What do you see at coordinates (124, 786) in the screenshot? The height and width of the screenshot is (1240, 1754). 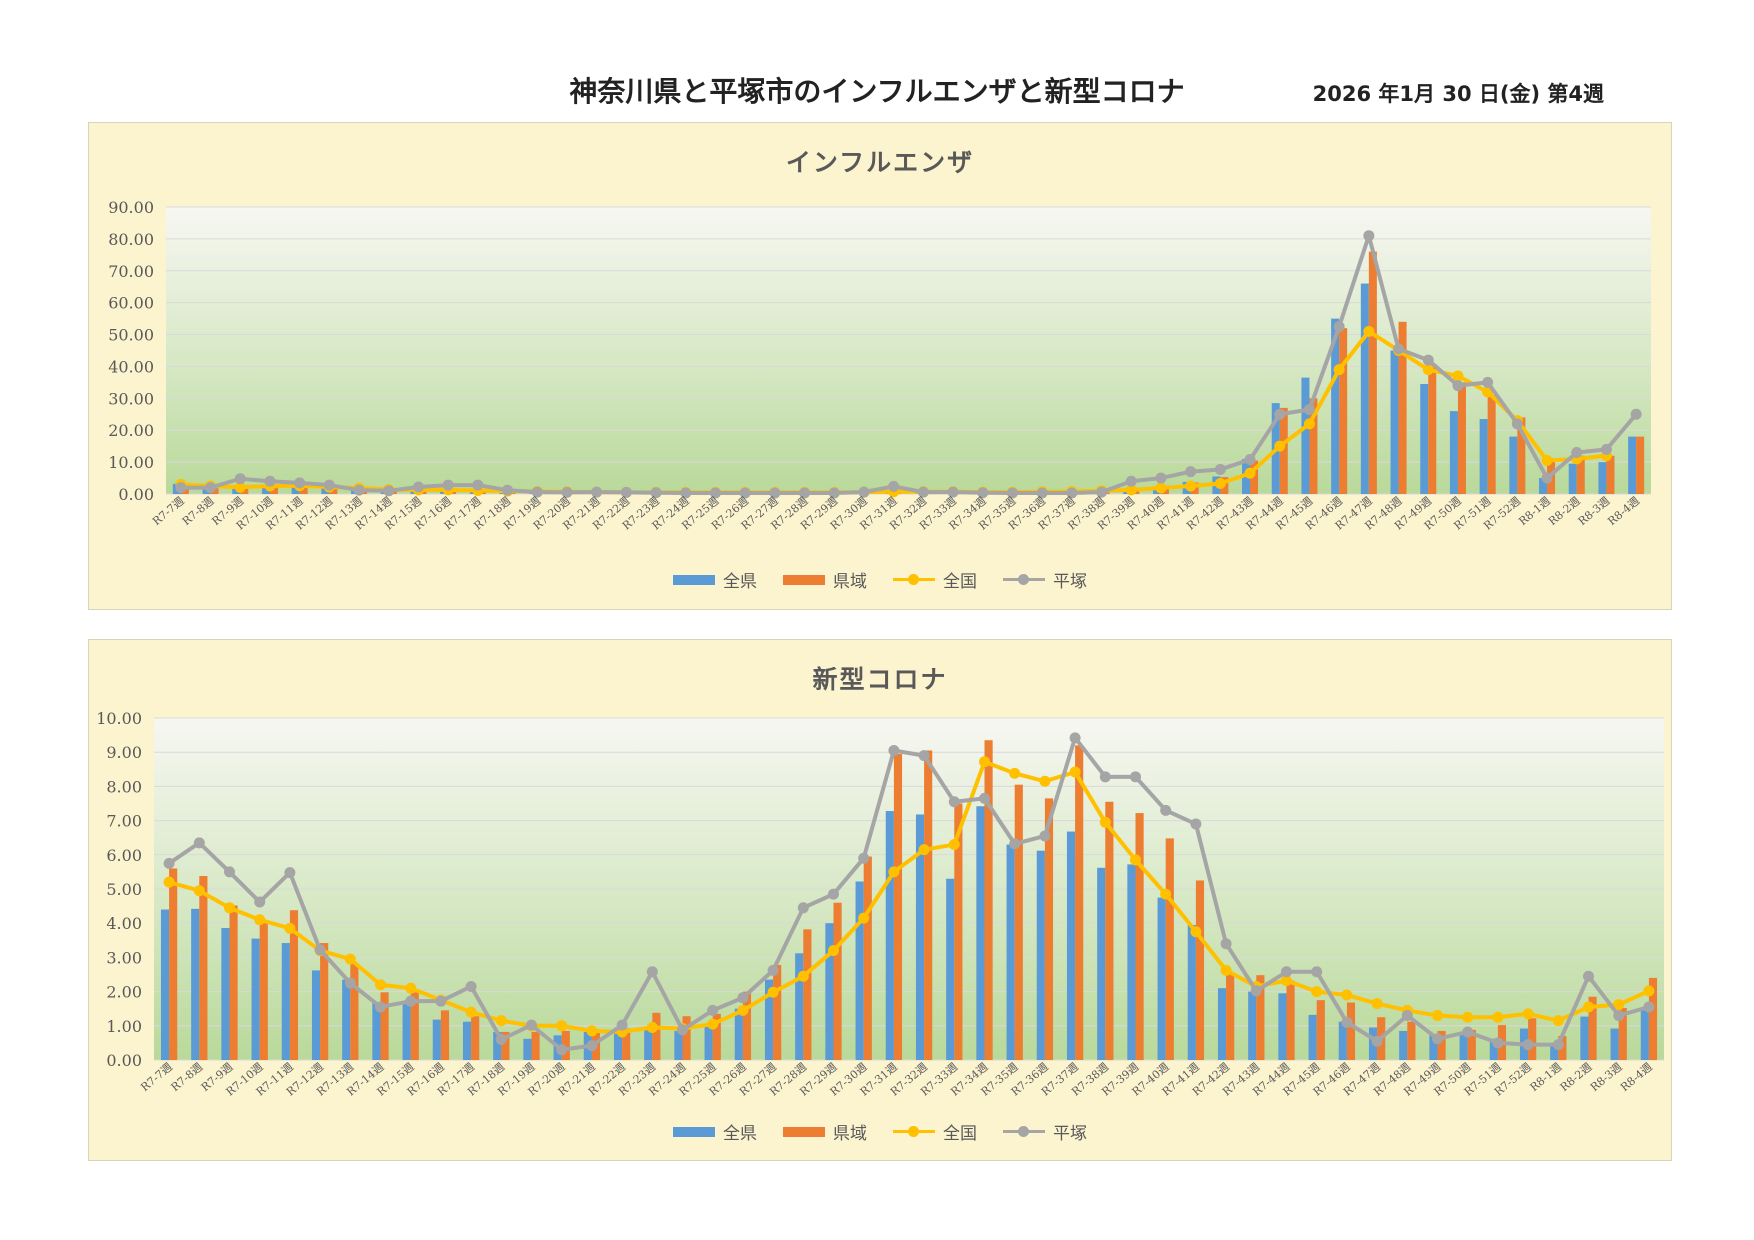 I see `y-tick-label: 8.00` at bounding box center [124, 786].